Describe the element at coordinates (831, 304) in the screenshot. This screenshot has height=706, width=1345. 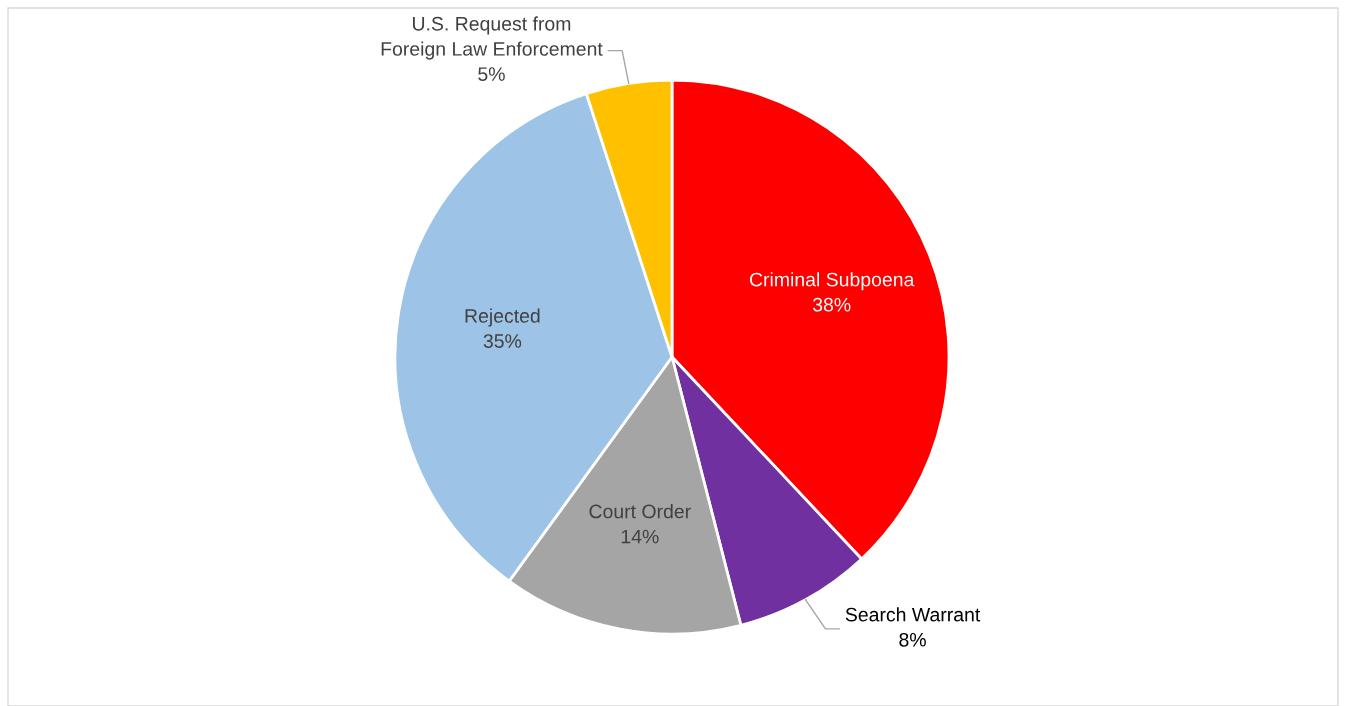
I see `data-label: 38%` at that location.